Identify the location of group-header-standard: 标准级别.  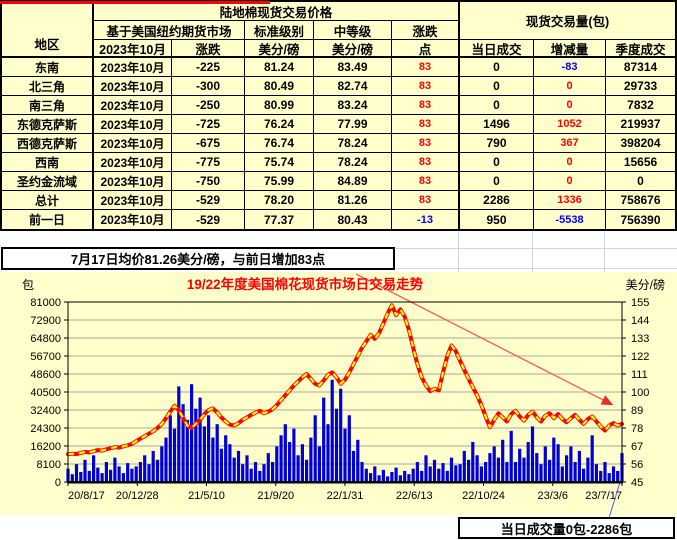
(279, 30).